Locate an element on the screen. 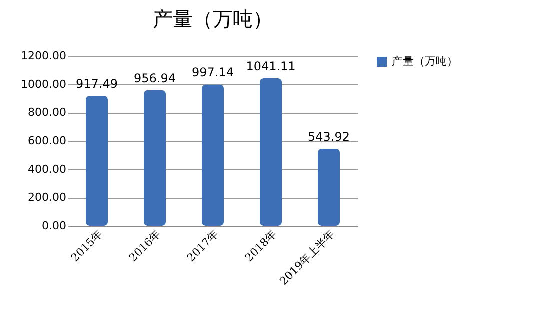 This screenshot has width=538, height=323. data-label: 917.49 is located at coordinates (97, 84).